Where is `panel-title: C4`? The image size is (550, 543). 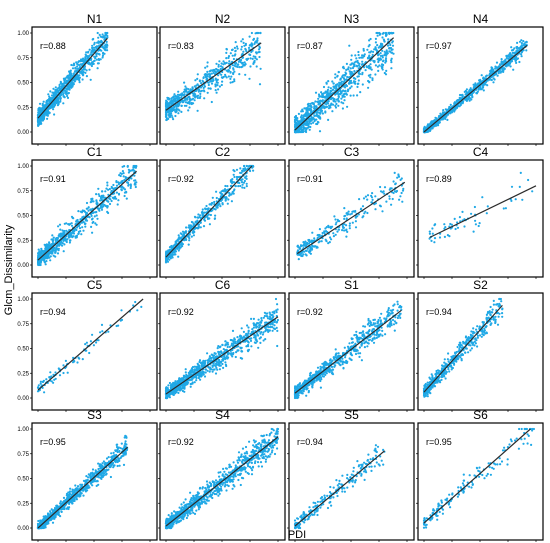 panel-title: C4 is located at coordinates (481, 152).